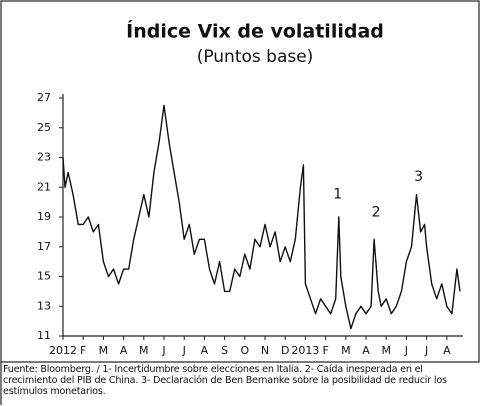  I want to click on annotation: 1, so click(337, 195).